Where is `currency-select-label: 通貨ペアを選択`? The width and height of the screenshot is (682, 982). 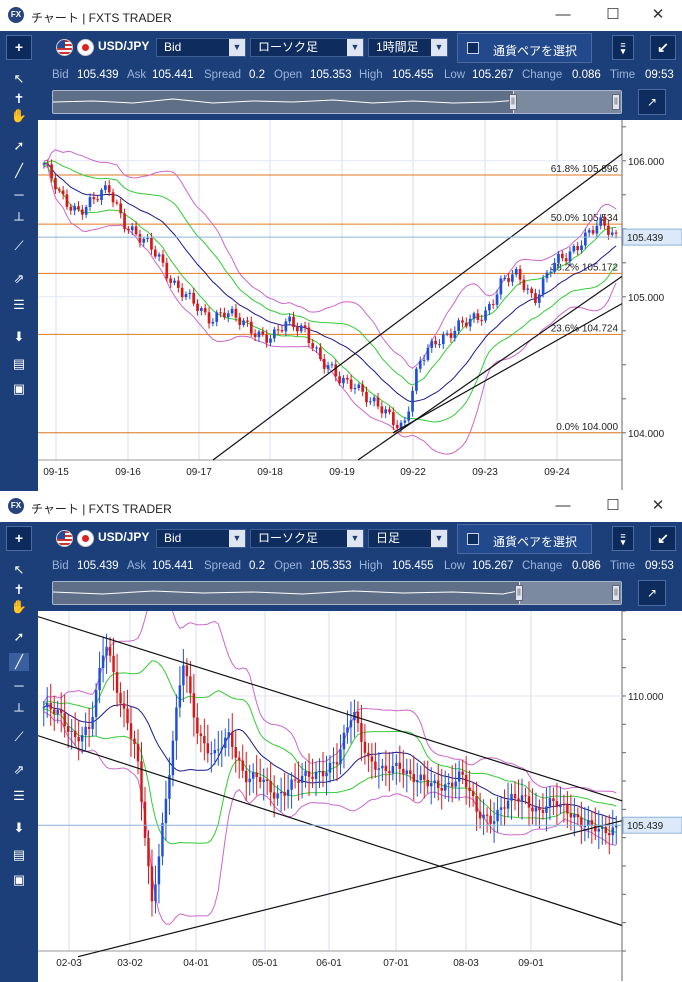 currency-select-label: 通貨ペアを選択 is located at coordinates (535, 542).